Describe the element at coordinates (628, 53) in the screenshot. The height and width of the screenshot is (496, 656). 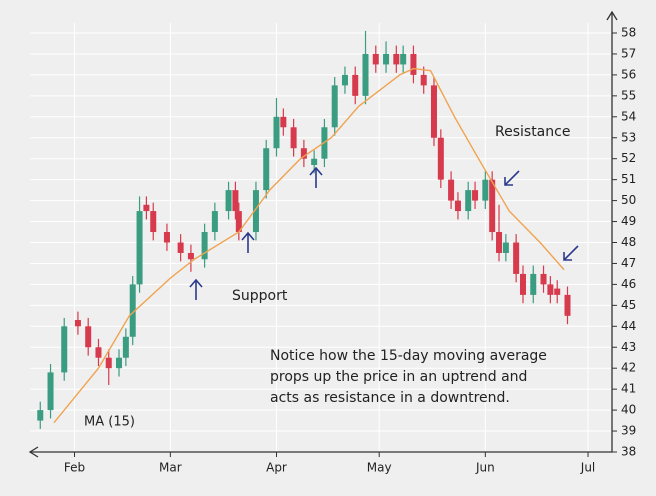
I see `y-tick-label: 57` at that location.